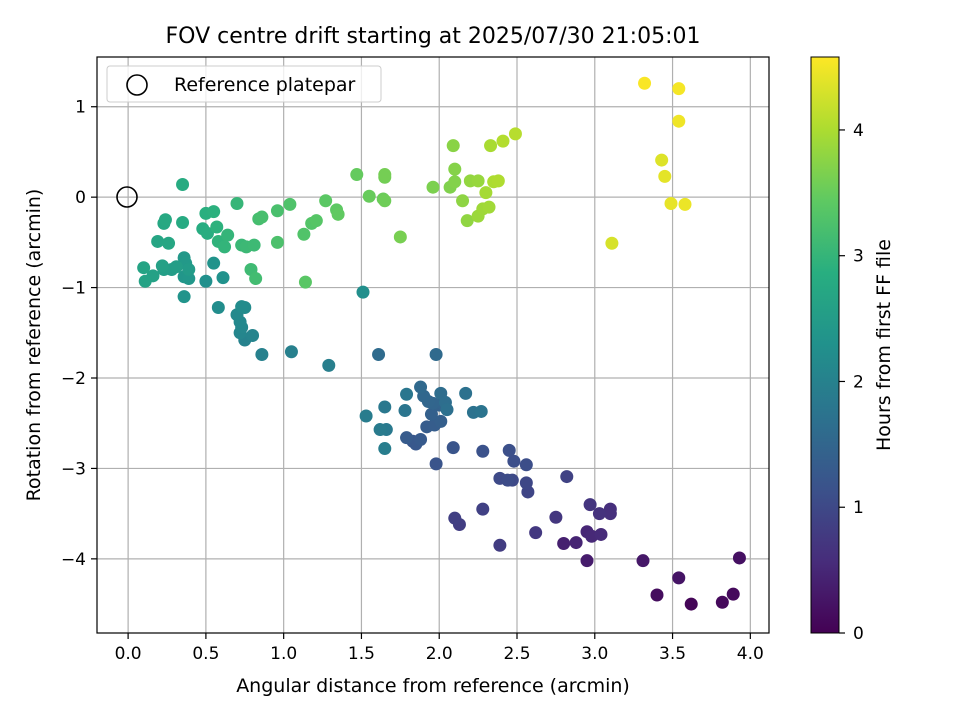 The height and width of the screenshot is (724, 960). What do you see at coordinates (433, 686) in the screenshot?
I see `x-axis-label: Angular distance from reference (arcmin)` at bounding box center [433, 686].